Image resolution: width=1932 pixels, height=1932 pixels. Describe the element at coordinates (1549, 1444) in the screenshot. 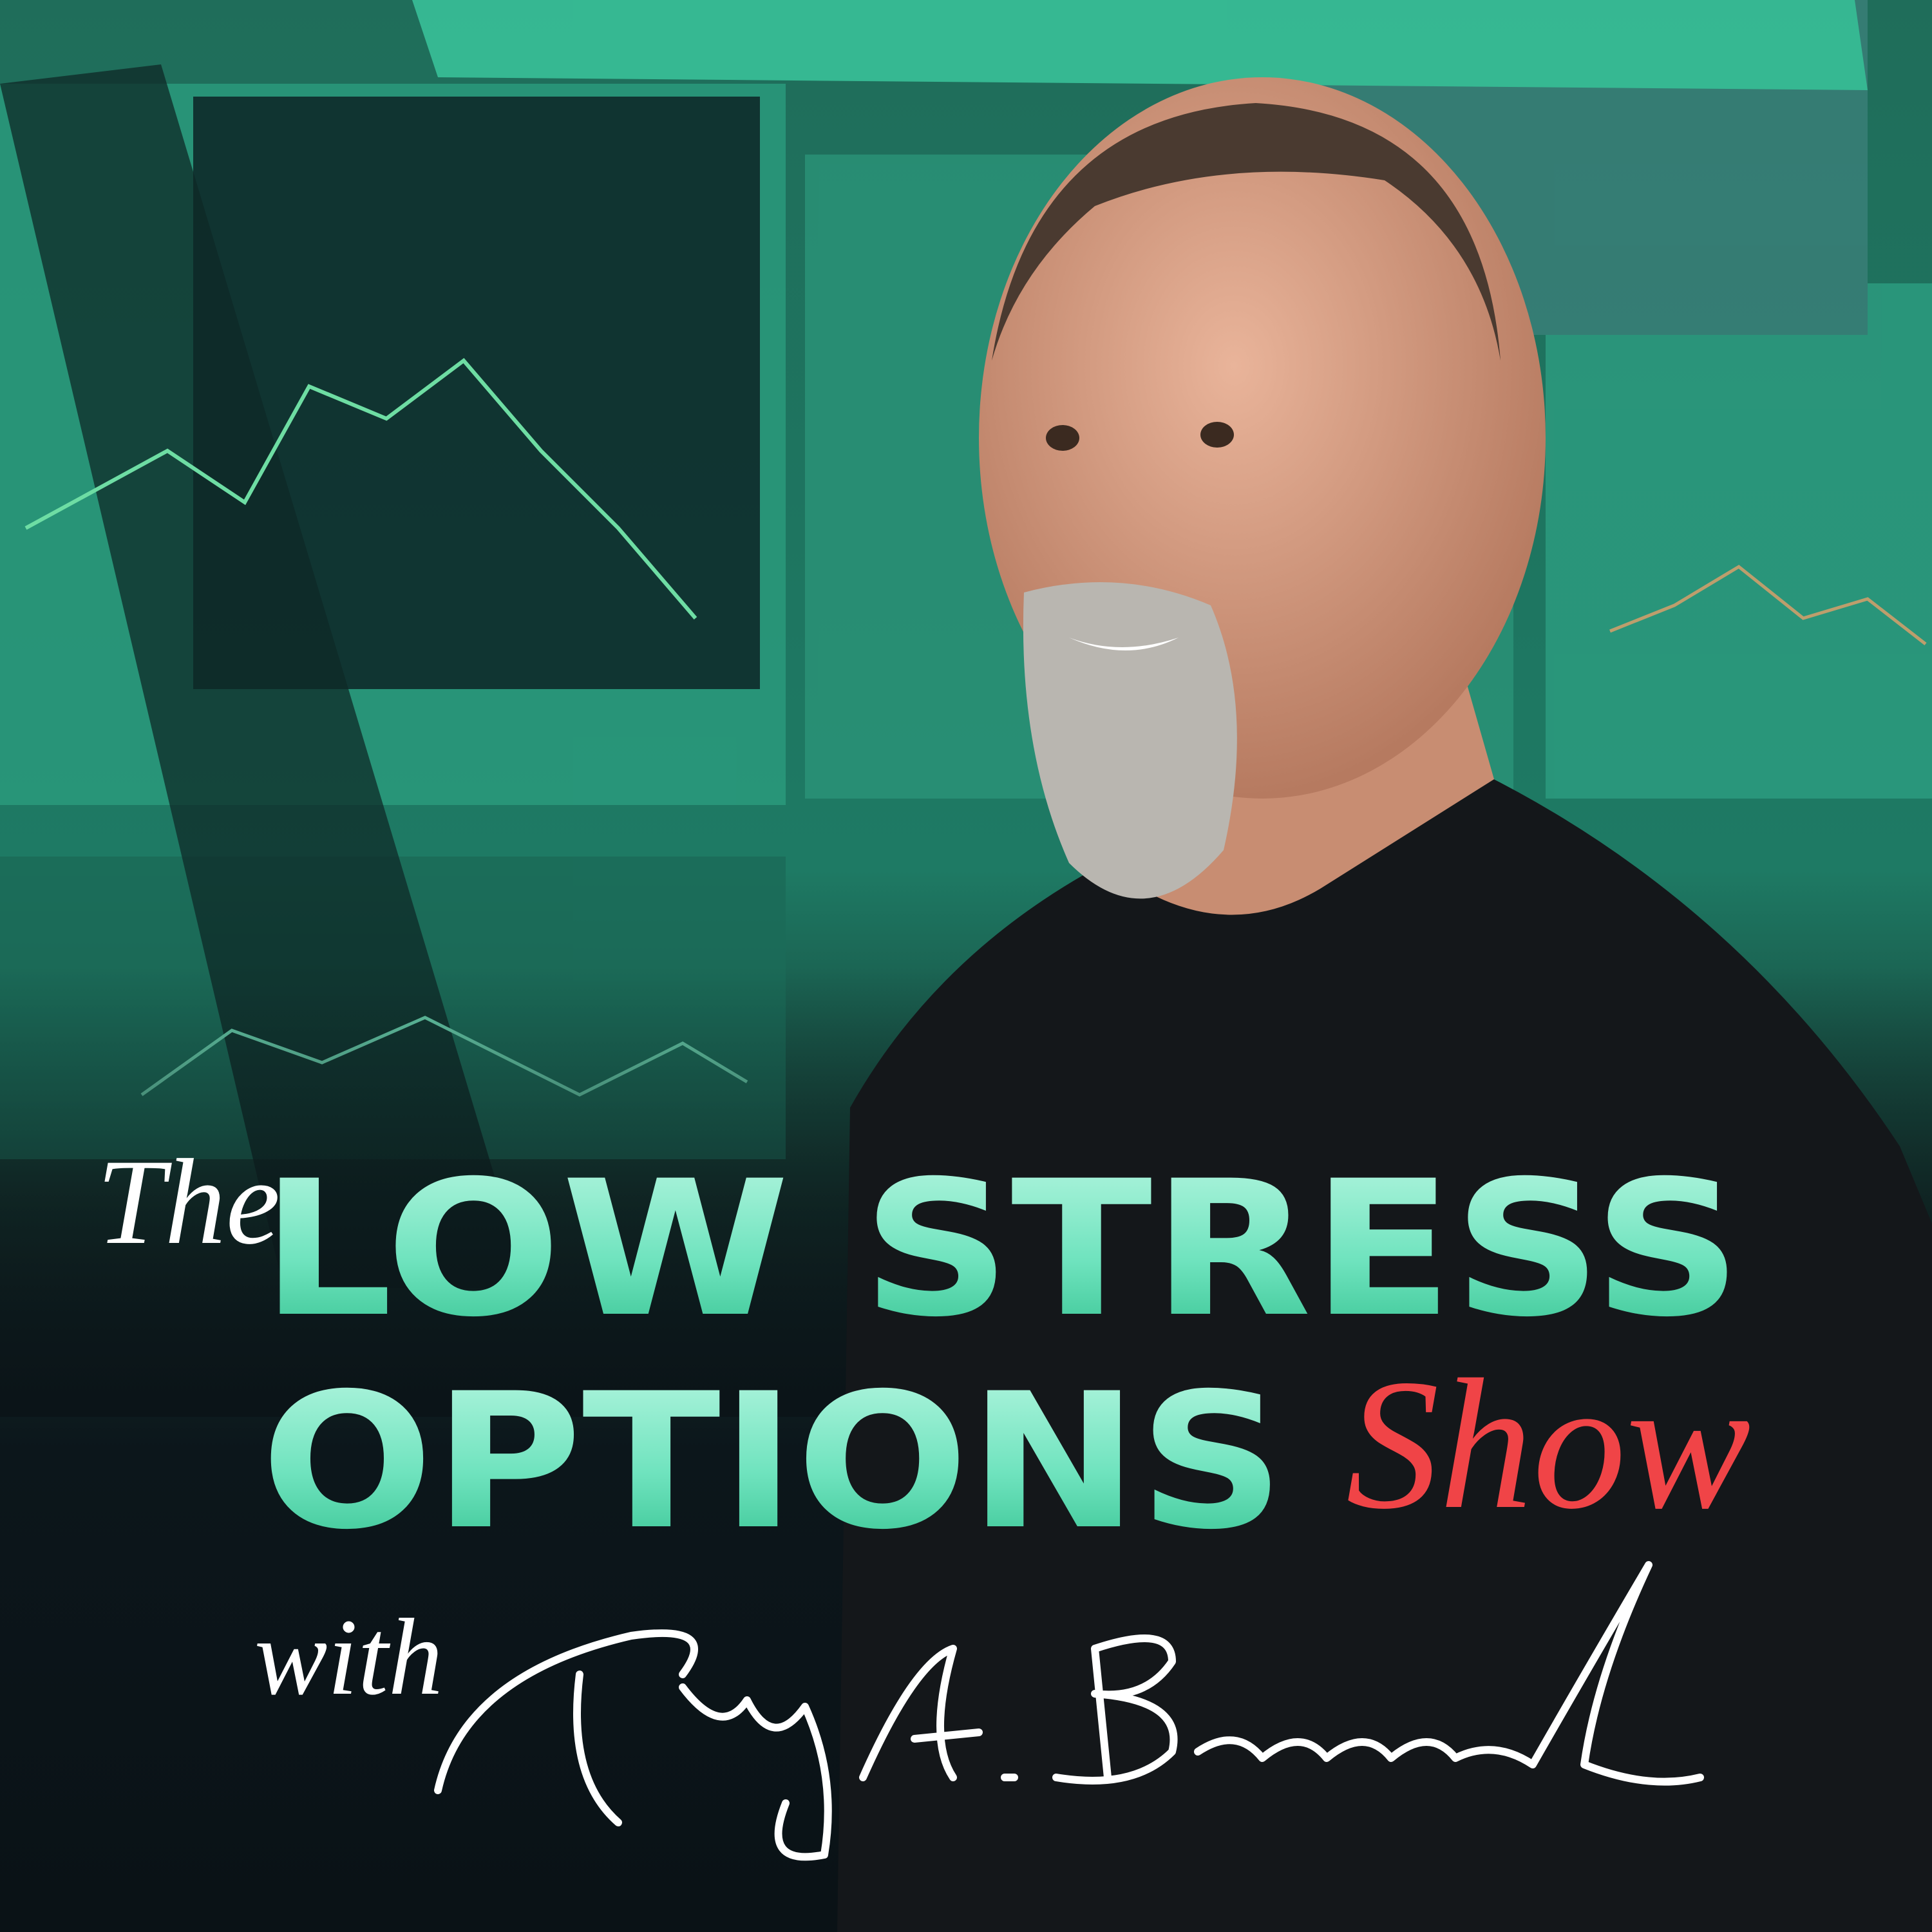

I see `title-suffix: Show` at that location.